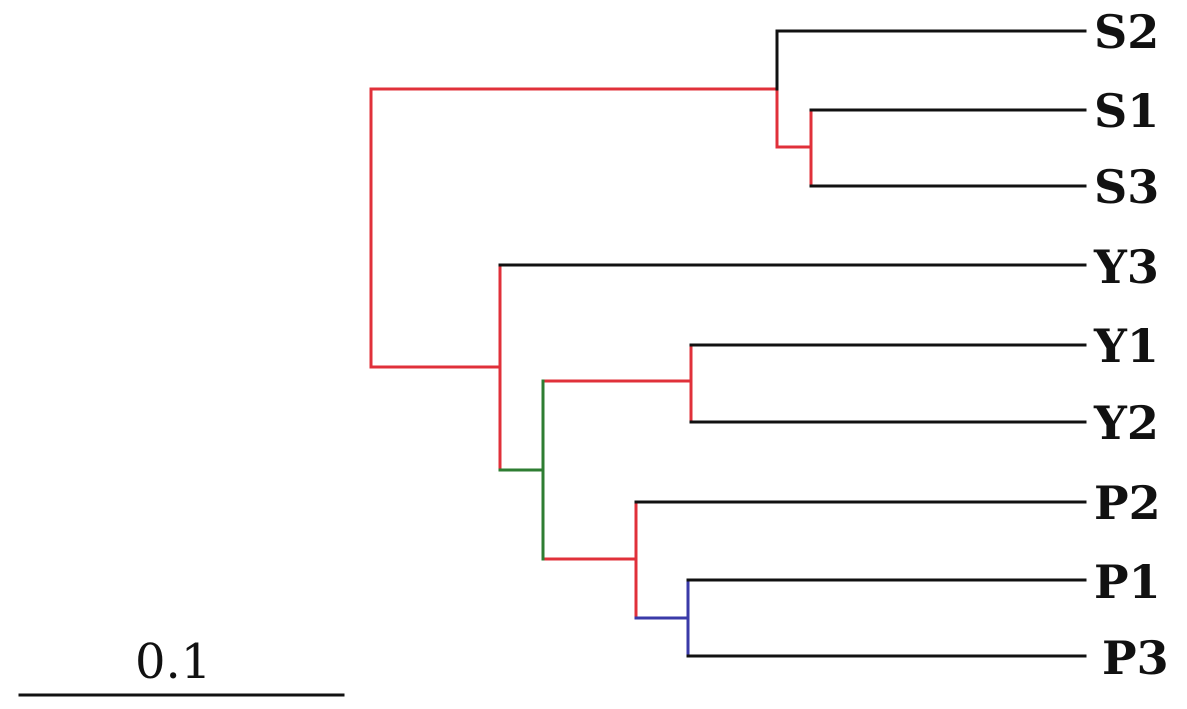 This screenshot has width=1187, height=709. What do you see at coordinates (1126, 346) in the screenshot?
I see `leaf-label-y1: Y1` at bounding box center [1126, 346].